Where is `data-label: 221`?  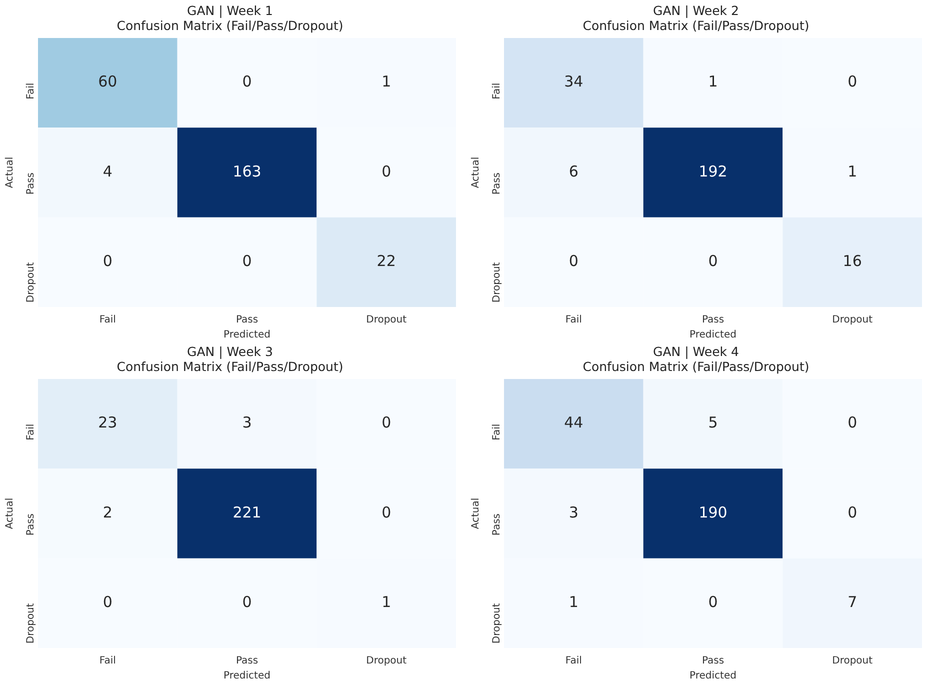 data-label: 221 is located at coordinates (247, 512).